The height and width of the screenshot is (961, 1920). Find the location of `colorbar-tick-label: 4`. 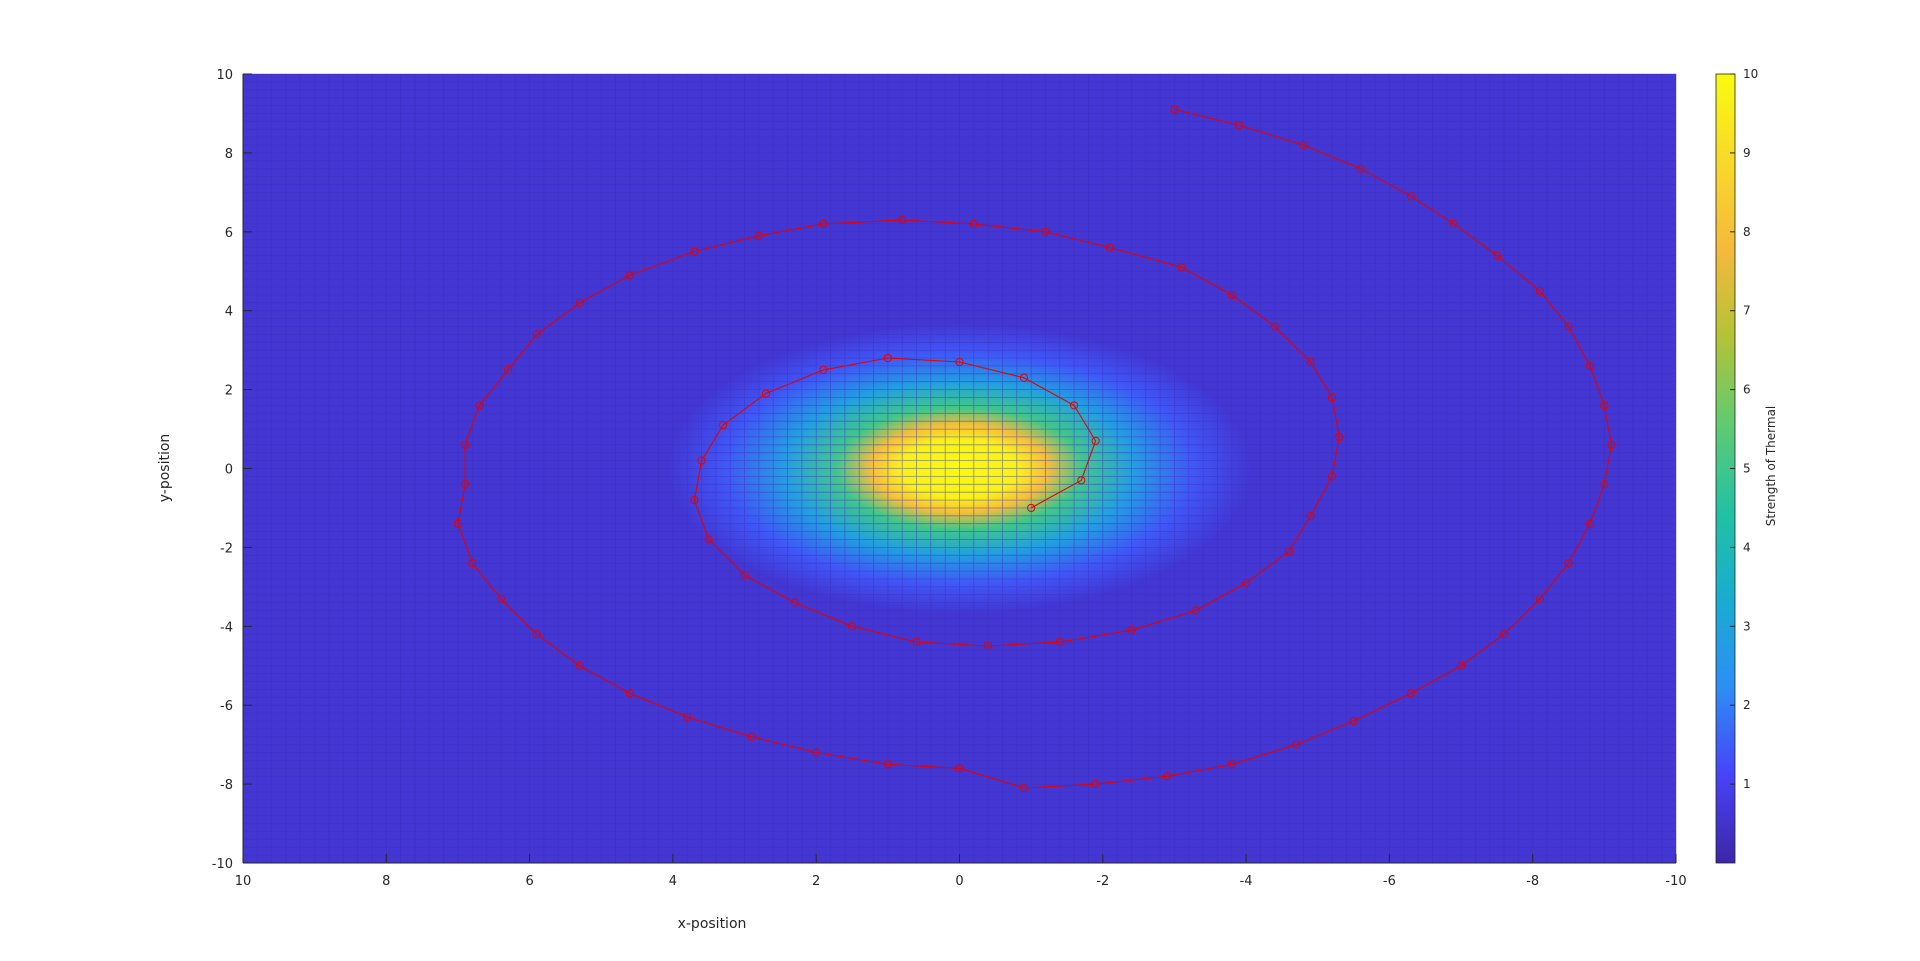

colorbar-tick-label: 4 is located at coordinates (1747, 547).